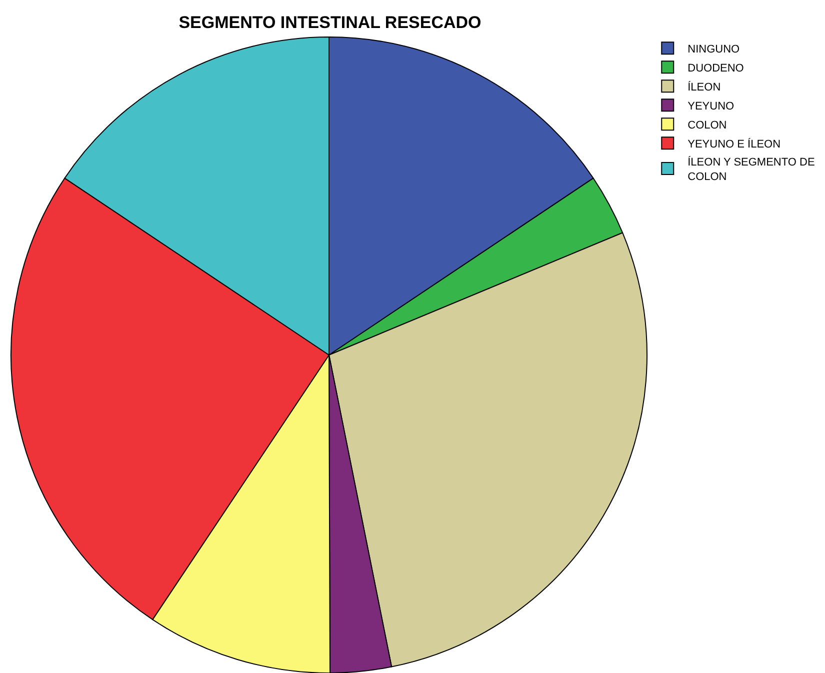 This screenshot has height=673, width=825. I want to click on legend-label: YEYUNO E ÍLEON, so click(734, 143).